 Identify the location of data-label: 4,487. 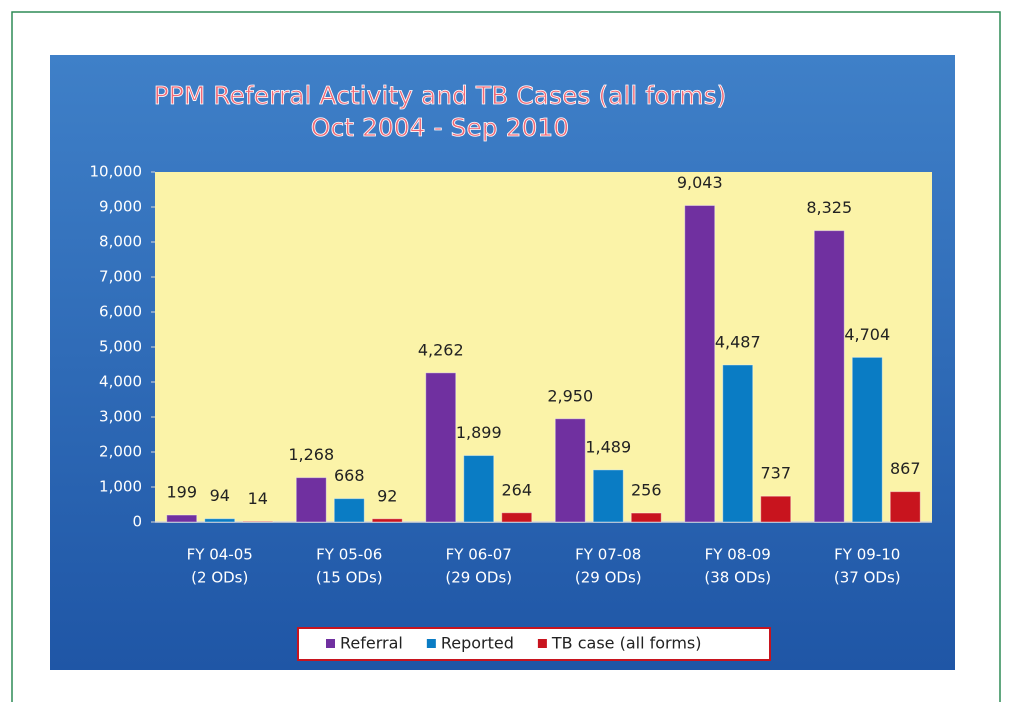
(738, 341).